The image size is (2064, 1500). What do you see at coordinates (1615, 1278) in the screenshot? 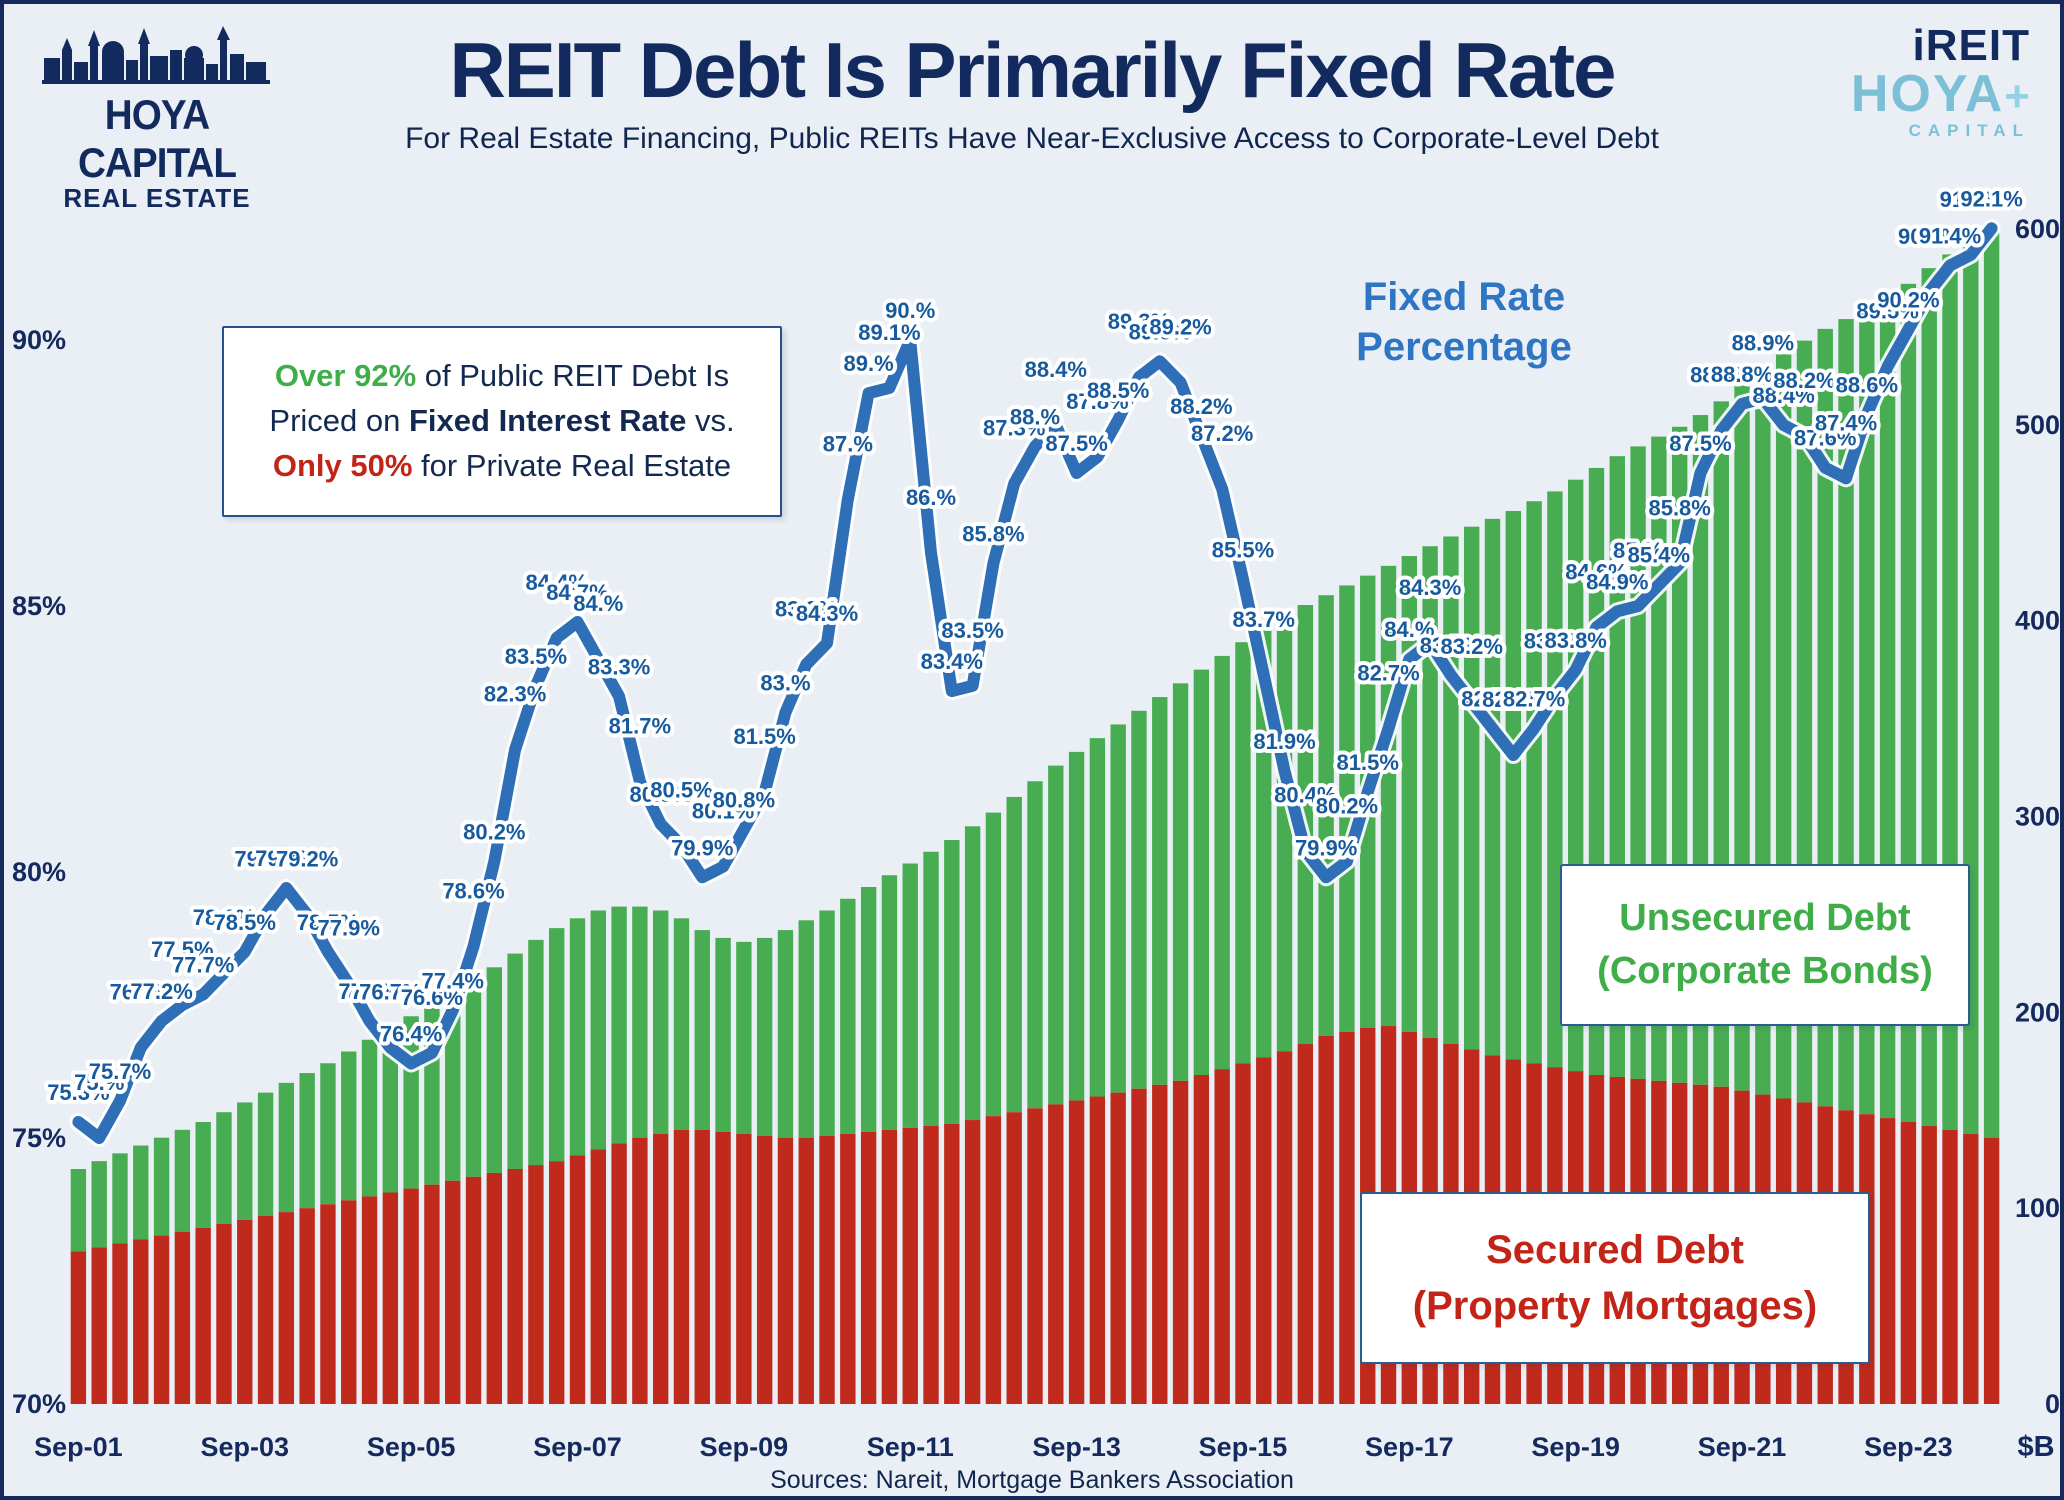
I see `secured-debt-legend: Secured Debt (Property Mortgages)` at bounding box center [1615, 1278].